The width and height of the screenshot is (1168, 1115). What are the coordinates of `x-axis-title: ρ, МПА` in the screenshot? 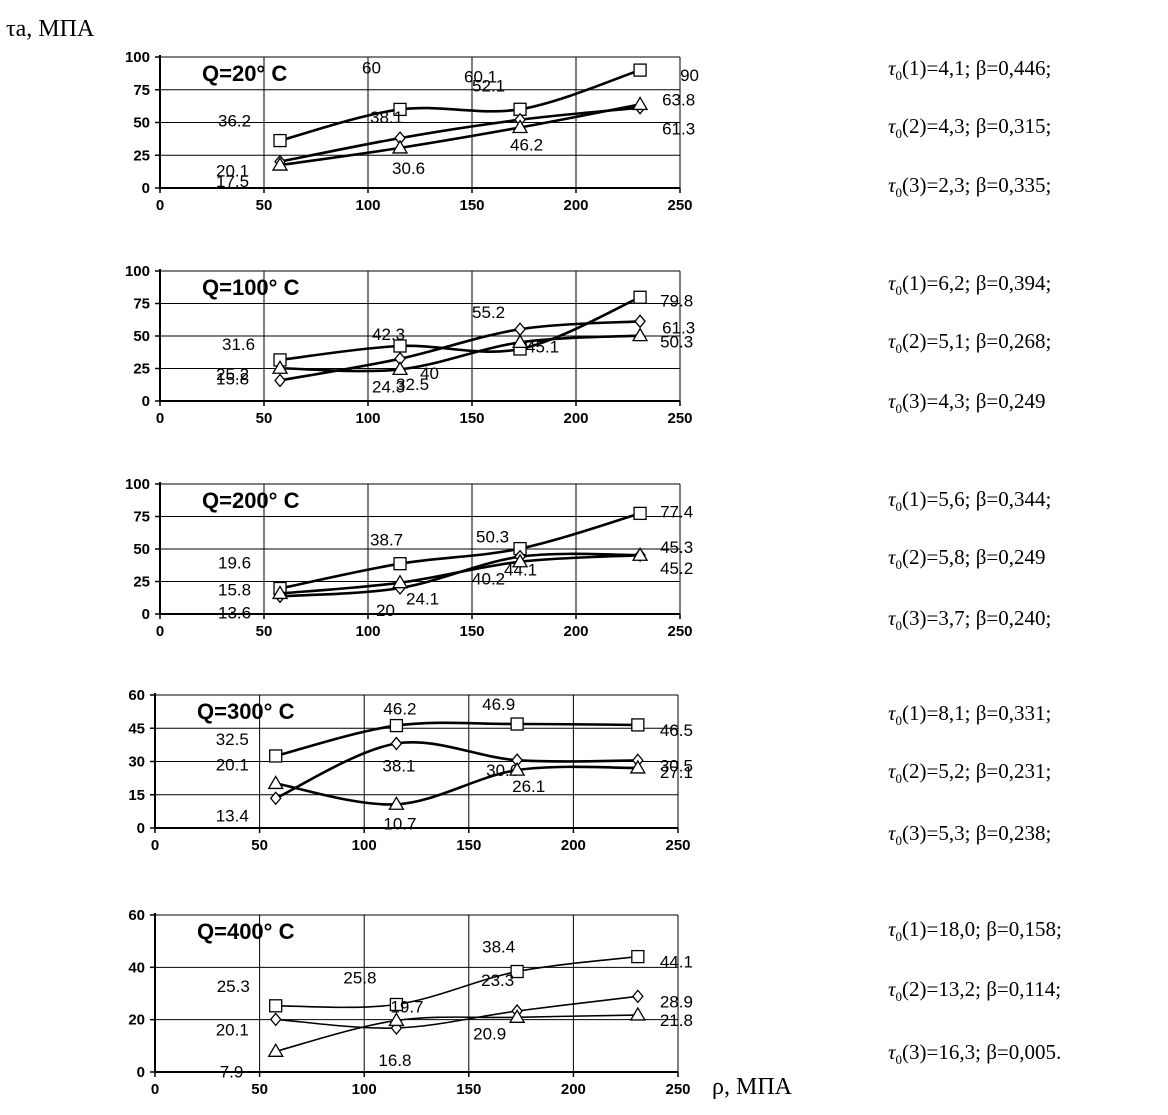 It's located at (752, 1087).